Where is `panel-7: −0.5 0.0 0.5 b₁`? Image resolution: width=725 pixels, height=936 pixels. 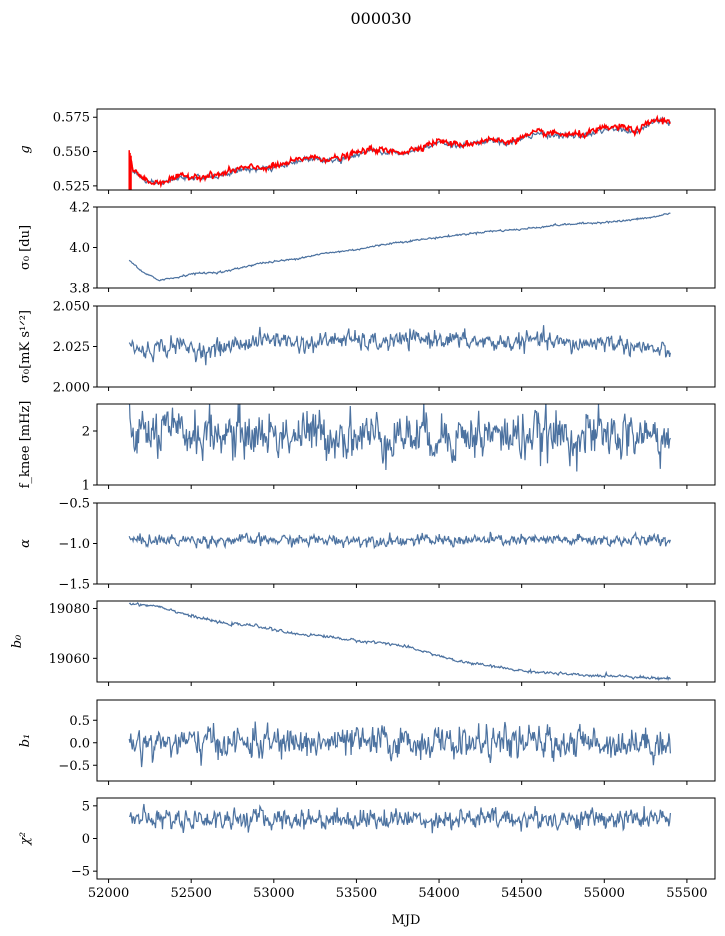
panel-7: −0.5 0.0 0.5 b₁ is located at coordinates (367, 742).